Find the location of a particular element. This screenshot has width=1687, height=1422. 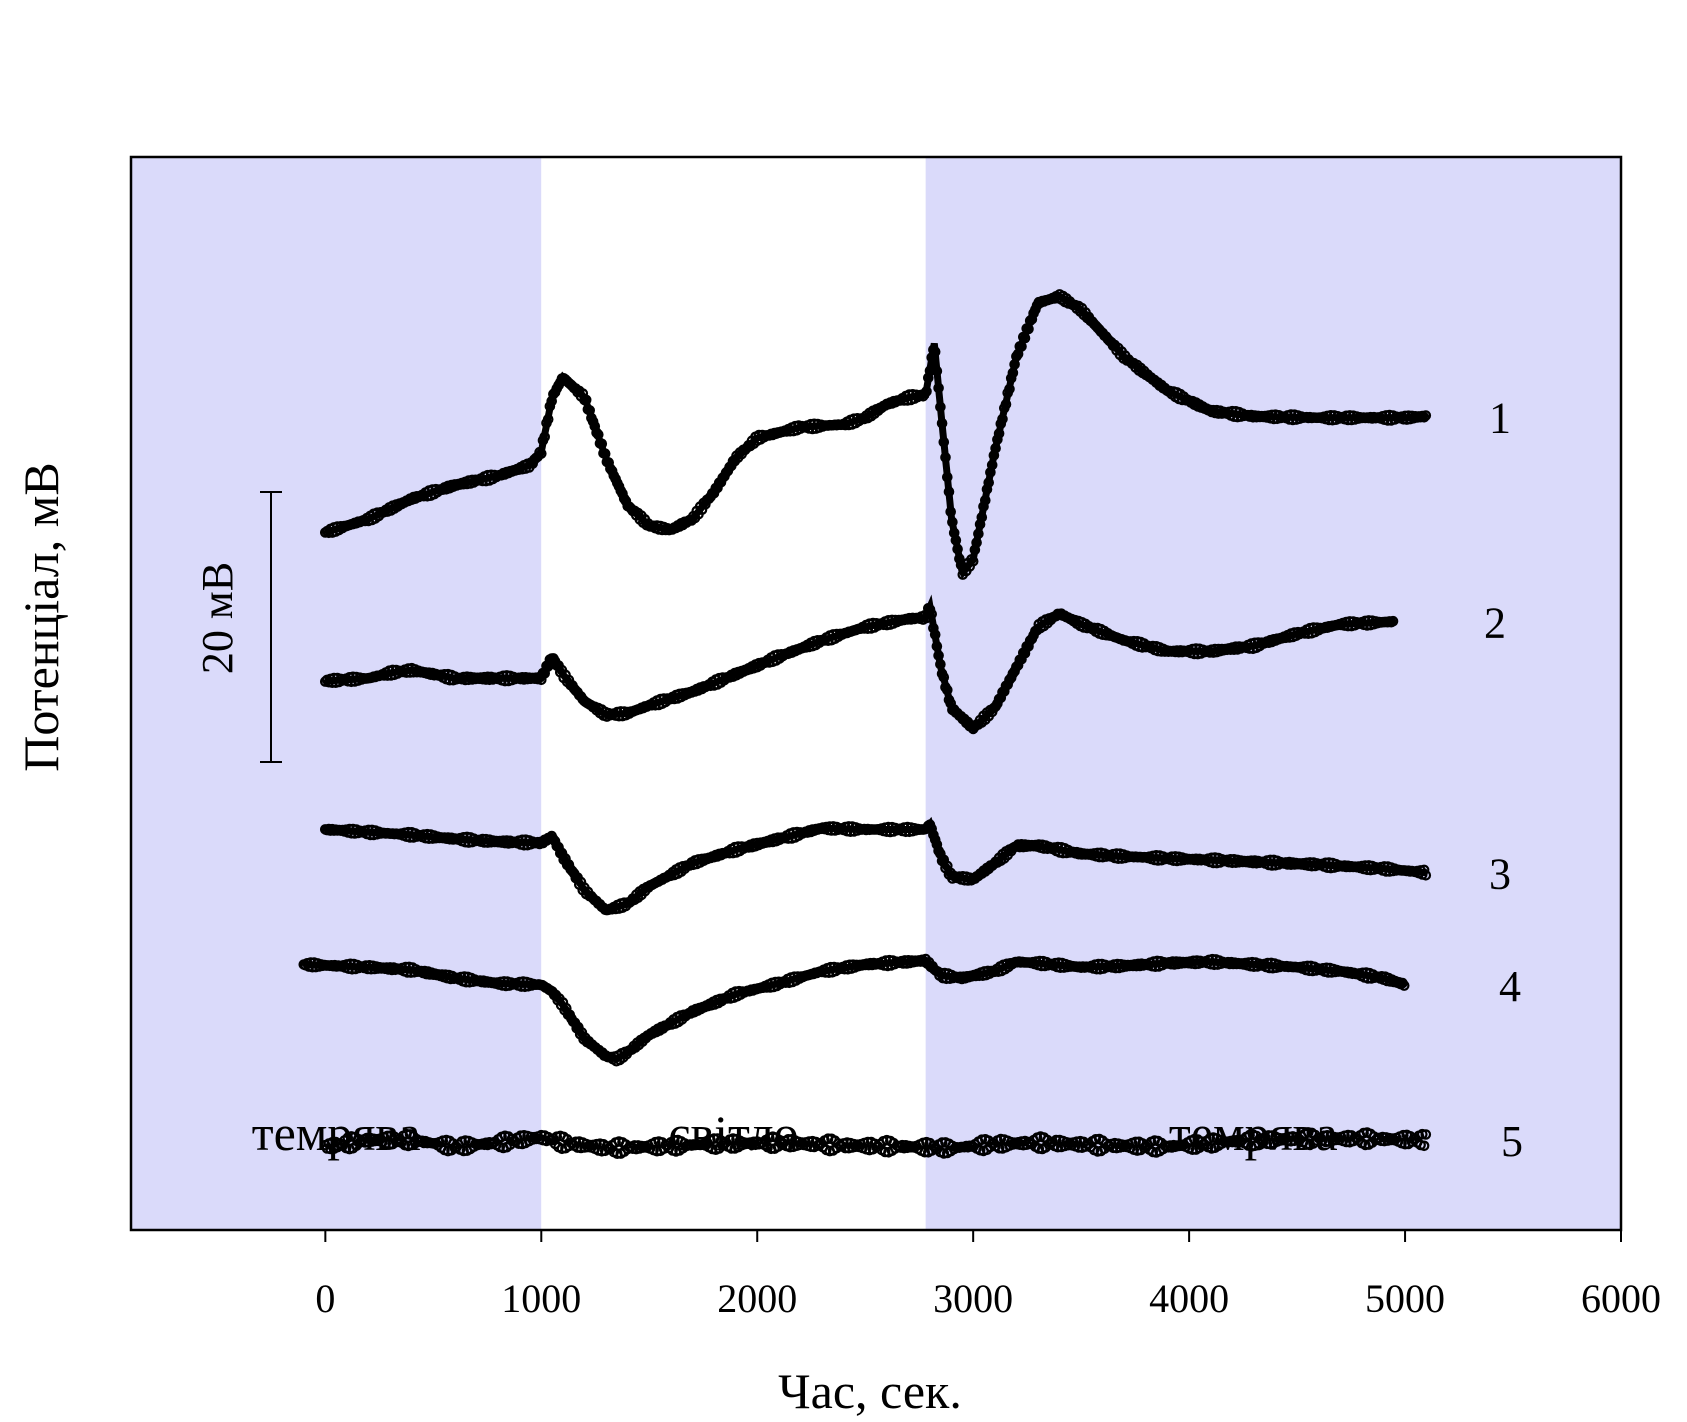

series-1-line is located at coordinates (876, 435).